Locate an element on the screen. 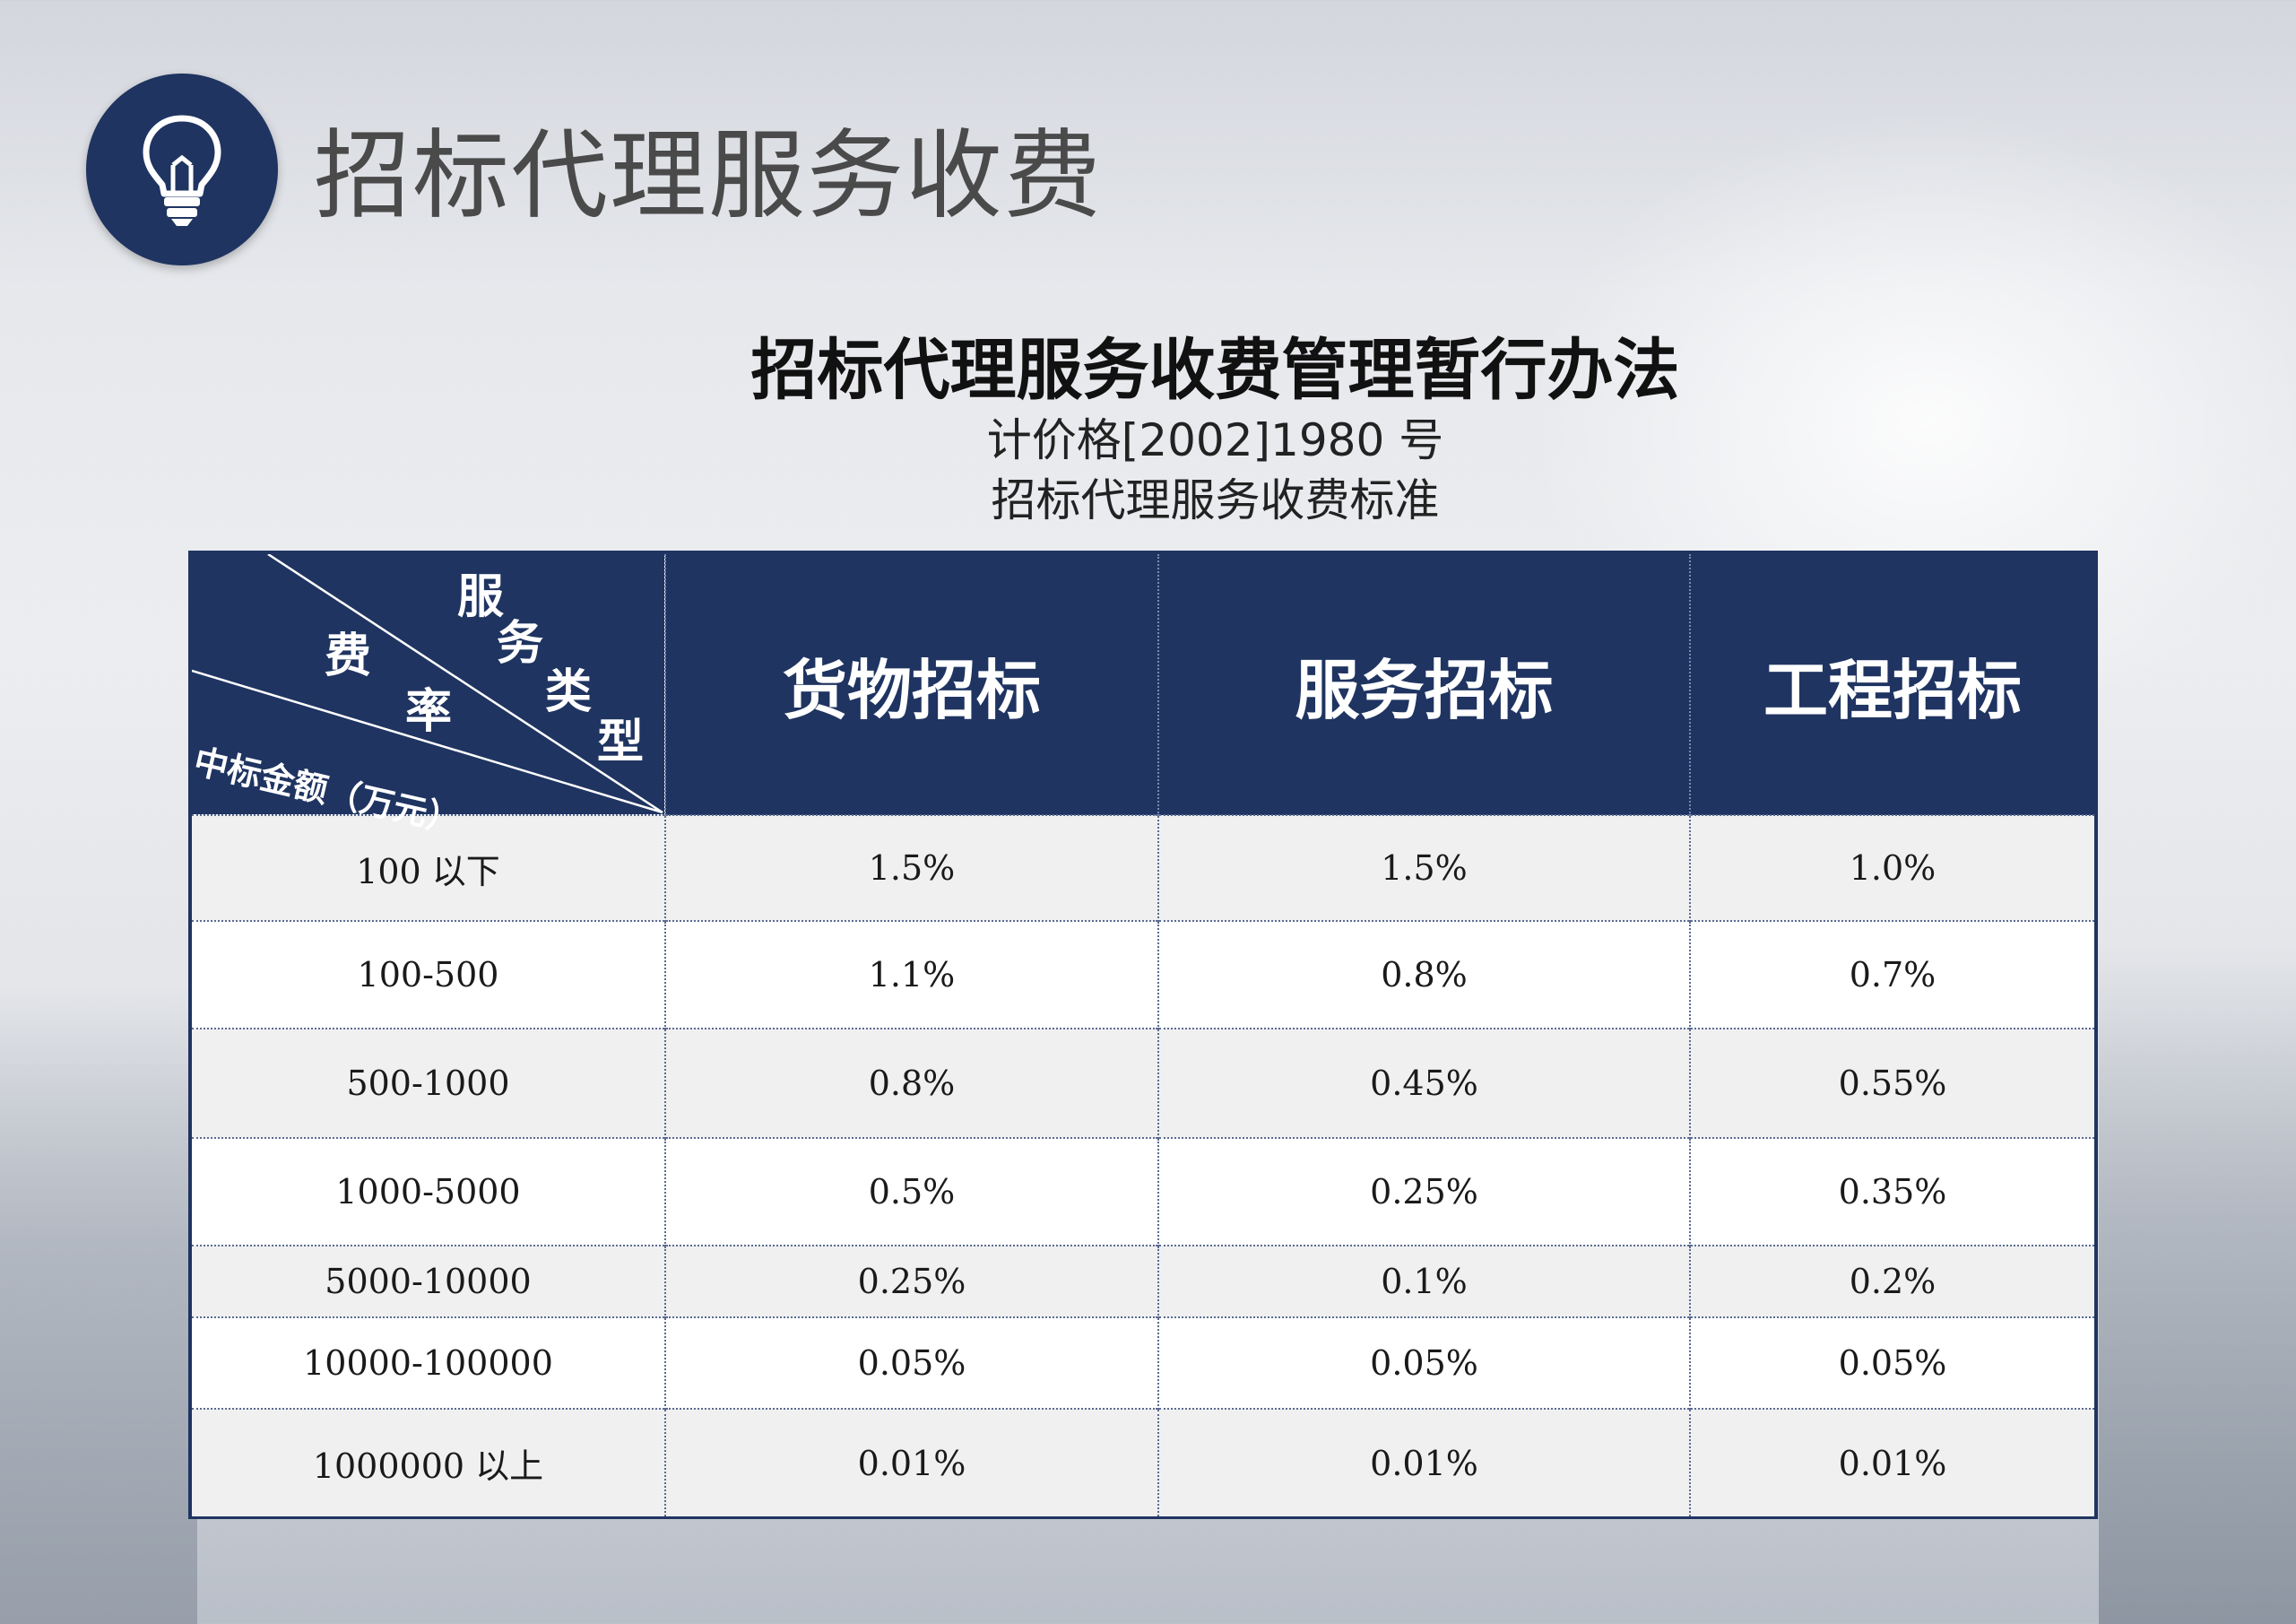 This screenshot has width=2296, height=1624. table-row: 5000-10000 0.25% 0.1% 0.2% is located at coordinates (1143, 1281).